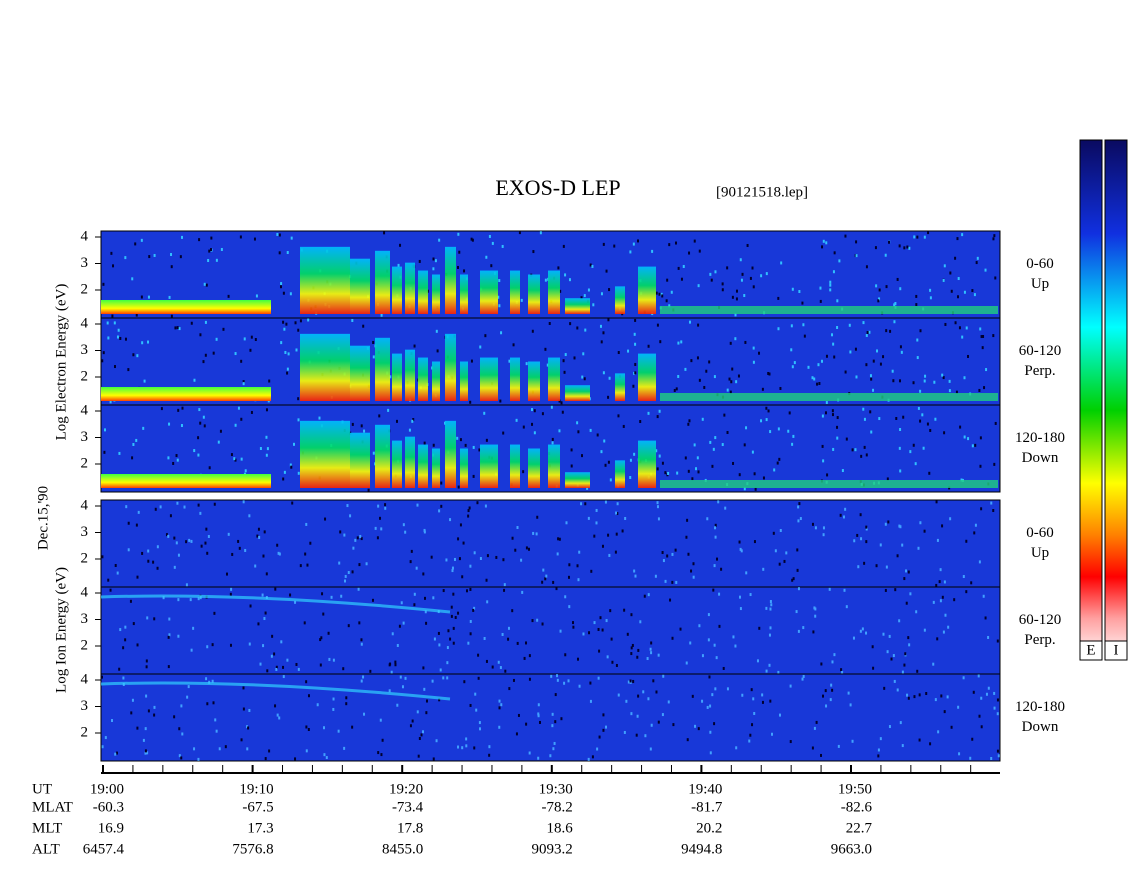  What do you see at coordinates (85, 592) in the screenshot?
I see `y-tick-label: 4` at bounding box center [85, 592].